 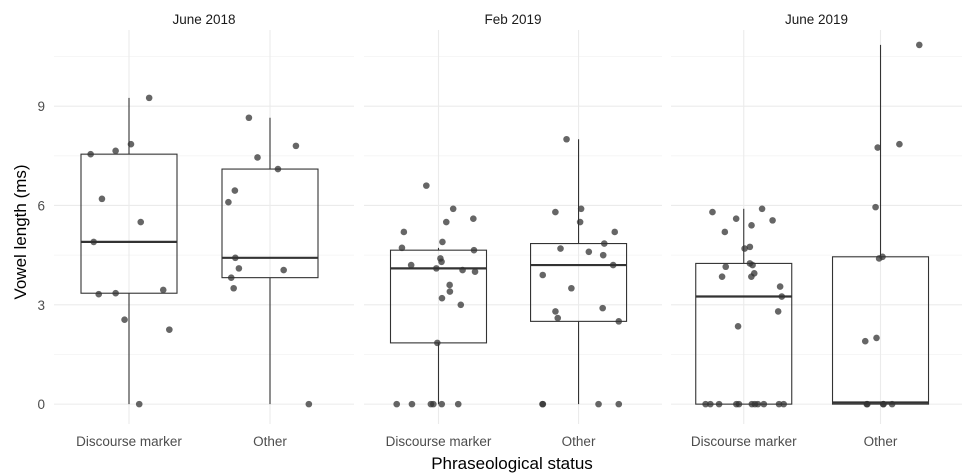 What do you see at coordinates (512, 463) in the screenshot?
I see `x-axis-title: Phraseological status` at bounding box center [512, 463].